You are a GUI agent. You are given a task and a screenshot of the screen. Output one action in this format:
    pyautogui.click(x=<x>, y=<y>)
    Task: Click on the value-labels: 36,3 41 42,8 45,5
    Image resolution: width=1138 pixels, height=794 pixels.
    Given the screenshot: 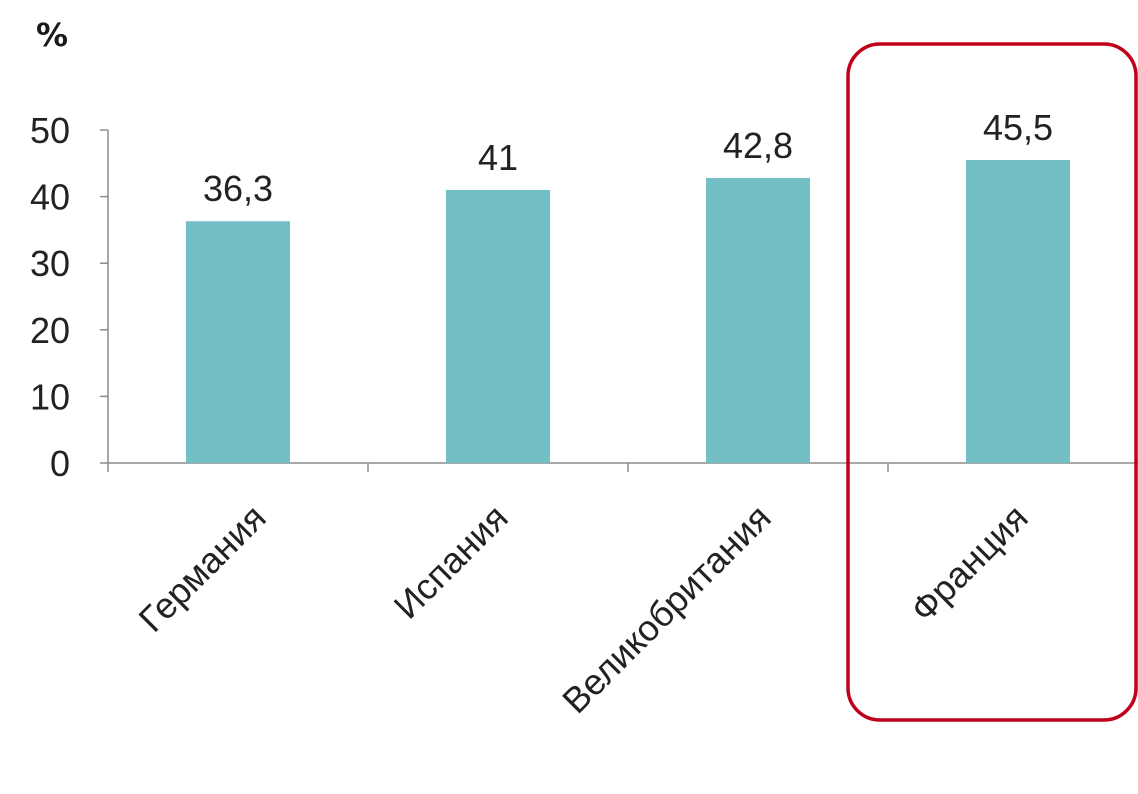 What is the action you would take?
    pyautogui.click(x=628, y=158)
    